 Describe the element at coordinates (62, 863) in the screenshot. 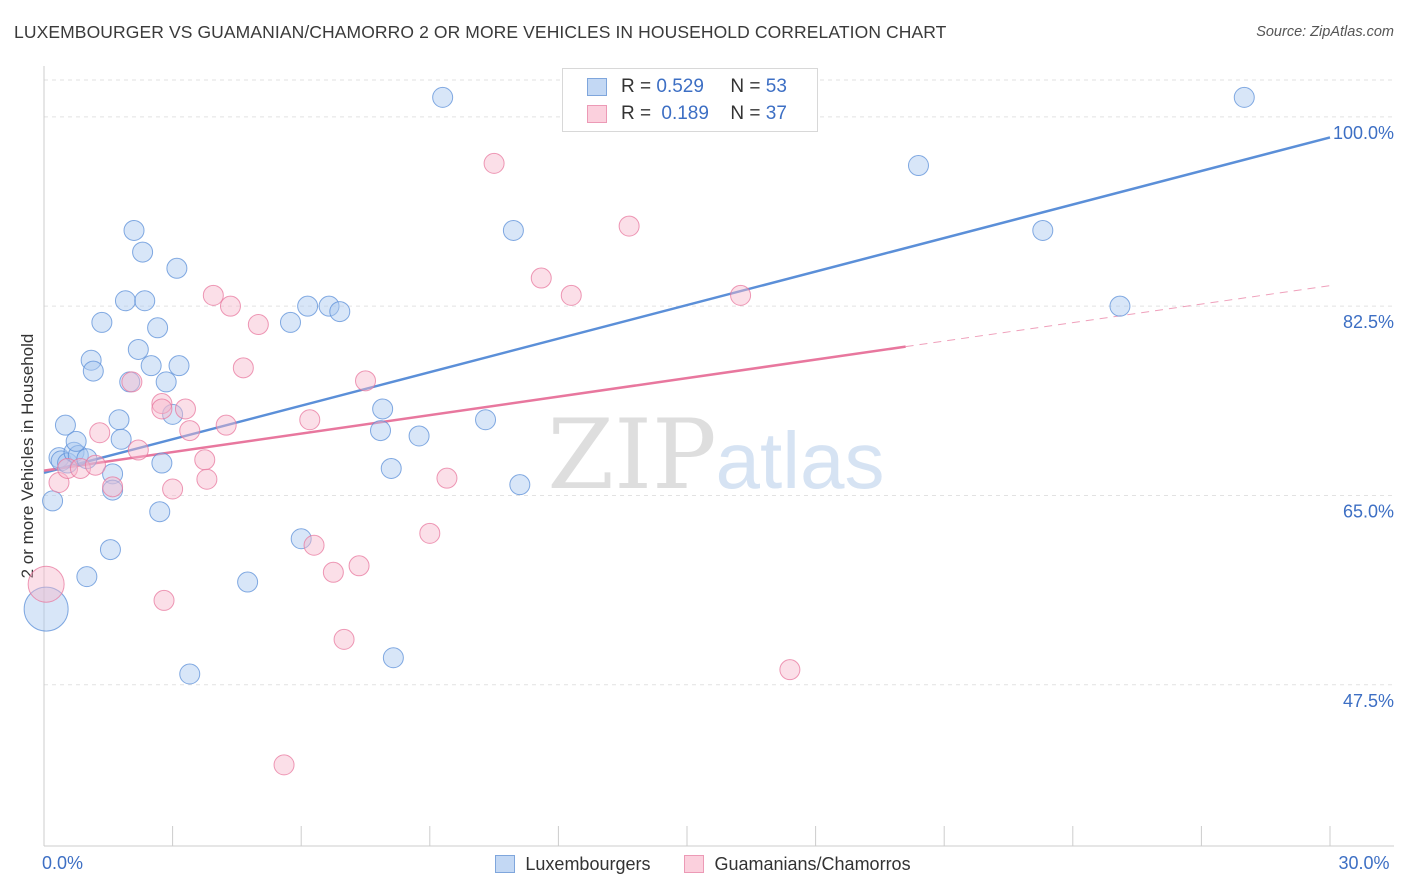

I see `x-tick-label: 0.0%` at that location.